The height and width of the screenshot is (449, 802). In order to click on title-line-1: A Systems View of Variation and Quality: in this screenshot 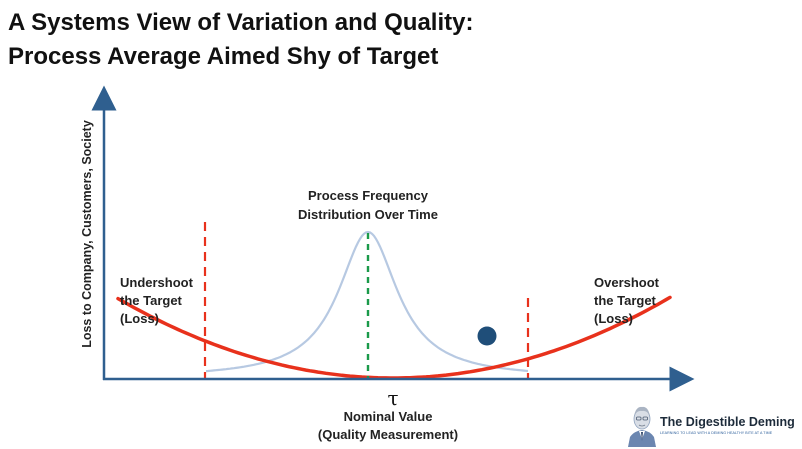, I will do `click(241, 22)`.